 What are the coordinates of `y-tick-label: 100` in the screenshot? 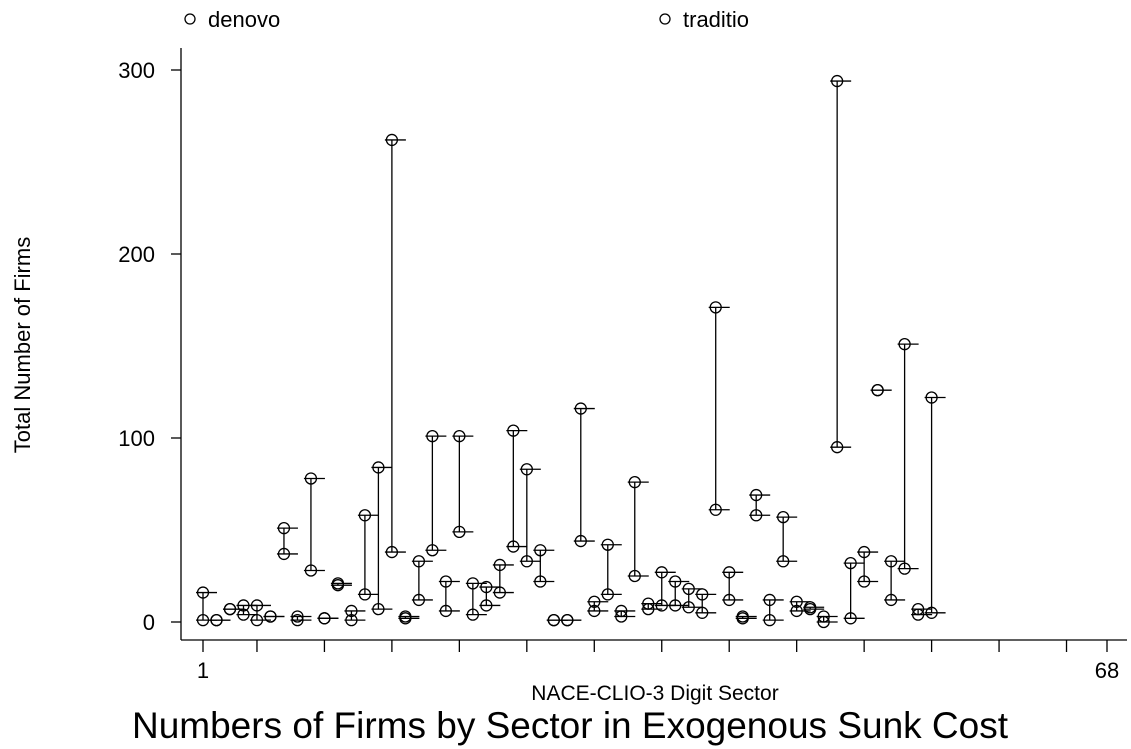 It's located at (136, 438).